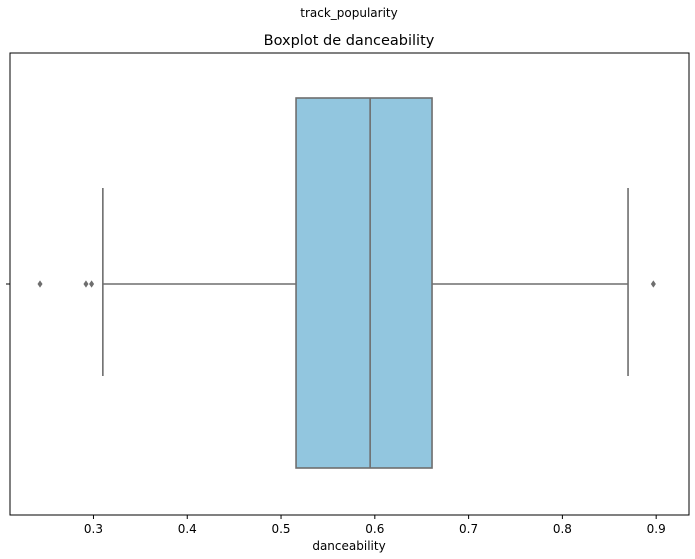 The image size is (695, 559). I want to click on x-tick-label: 0.5, so click(280, 529).